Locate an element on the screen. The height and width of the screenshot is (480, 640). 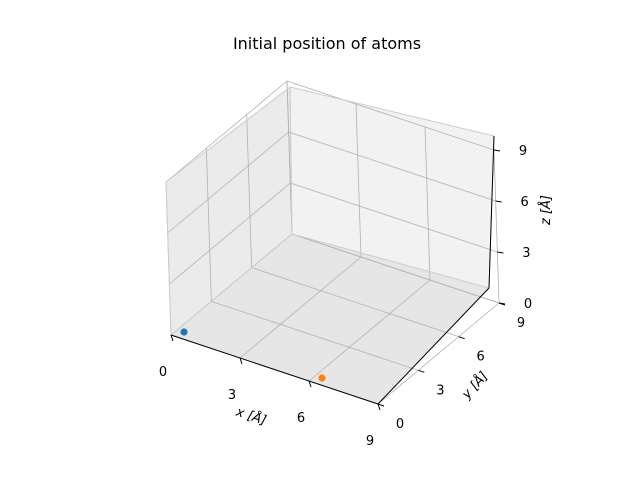
pane-y-back is located at coordinates (229, 211).